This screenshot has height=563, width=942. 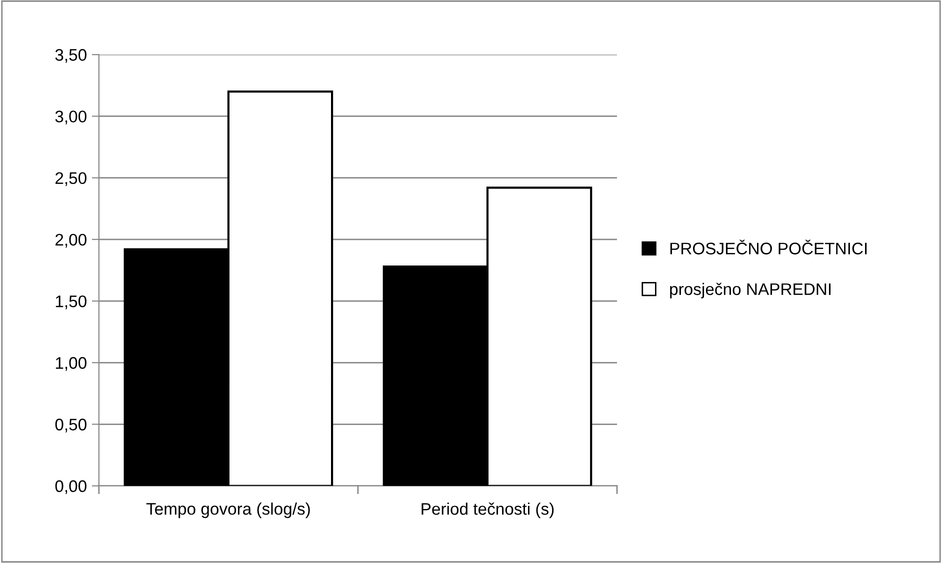 What do you see at coordinates (228, 510) in the screenshot?
I see `x-tick-label: Tempo govora (slog/s)` at bounding box center [228, 510].